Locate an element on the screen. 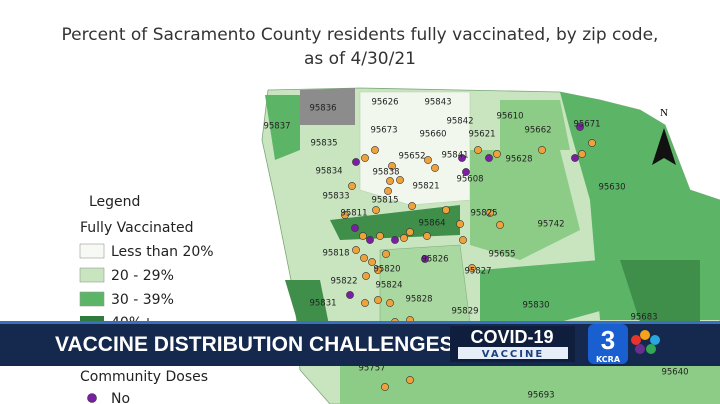  zip-label: 95825 is located at coordinates (483, 214).